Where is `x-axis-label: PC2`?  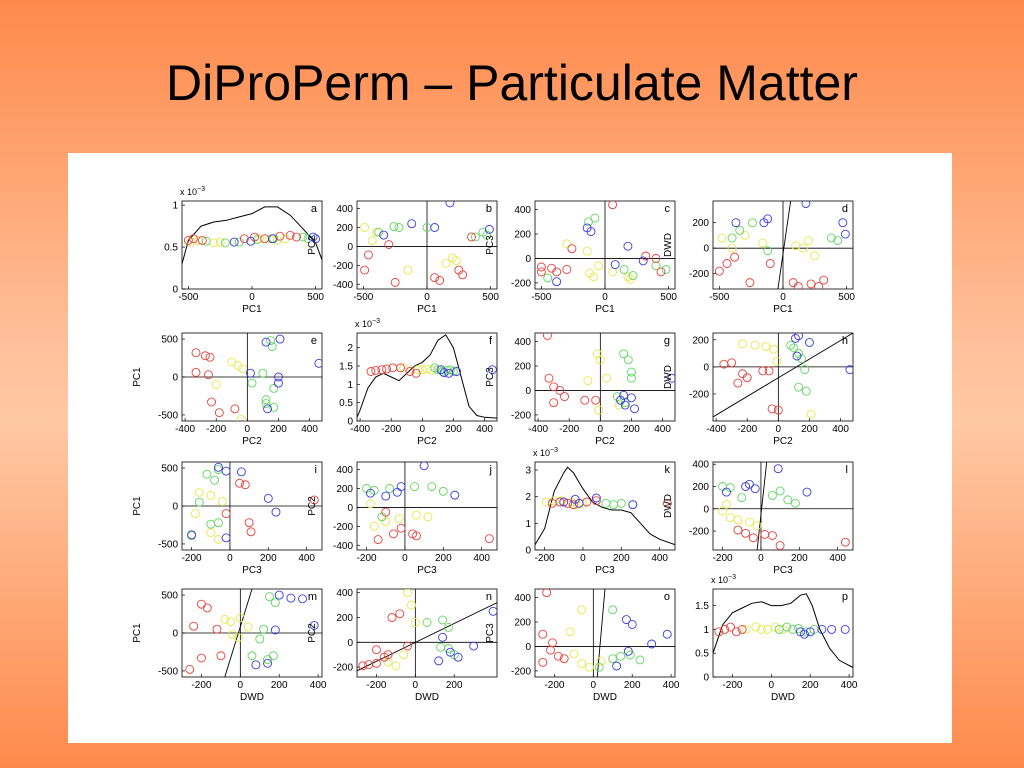 x-axis-label: PC2 is located at coordinates (783, 441).